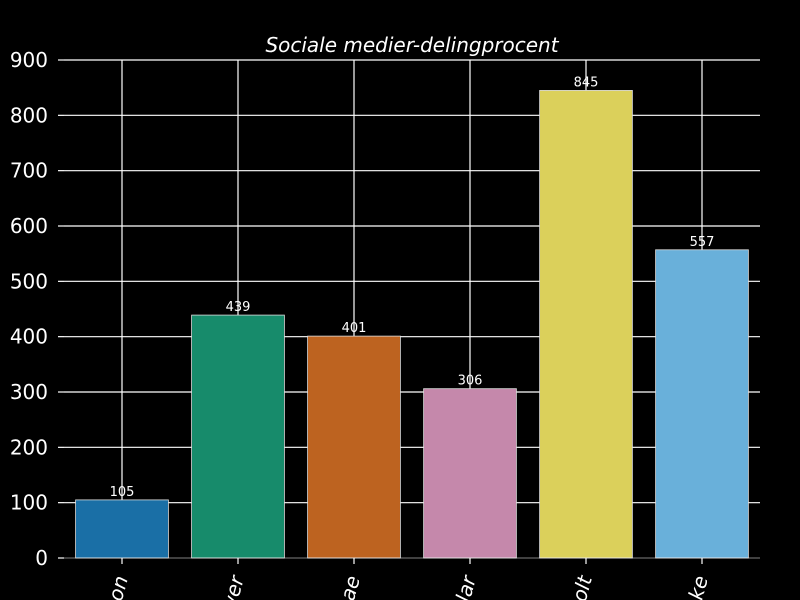 The height and width of the screenshot is (600, 800). I want to click on y-axis: 0 100 200 300 400 500 600 700 800 900, so click(37, 309).